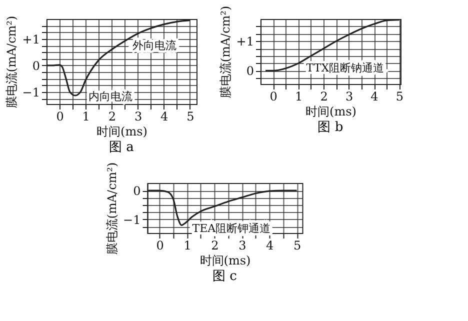  I want to click on text: 图 b, so click(331, 127).